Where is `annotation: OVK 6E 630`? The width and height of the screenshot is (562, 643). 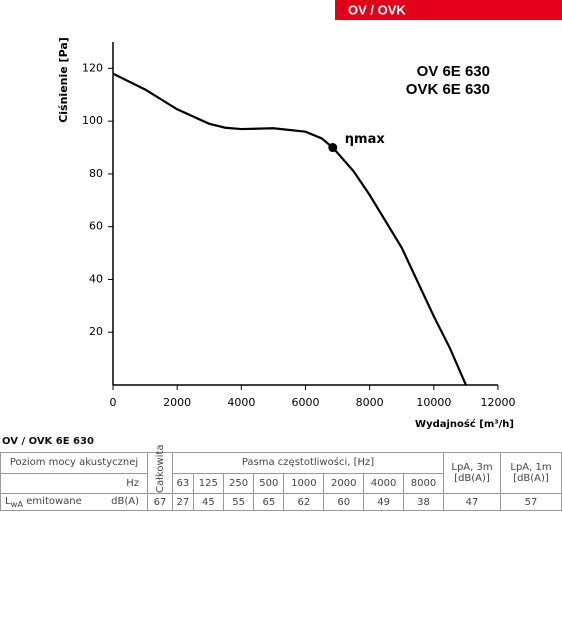 annotation: OVK 6E 630 is located at coordinates (448, 89).